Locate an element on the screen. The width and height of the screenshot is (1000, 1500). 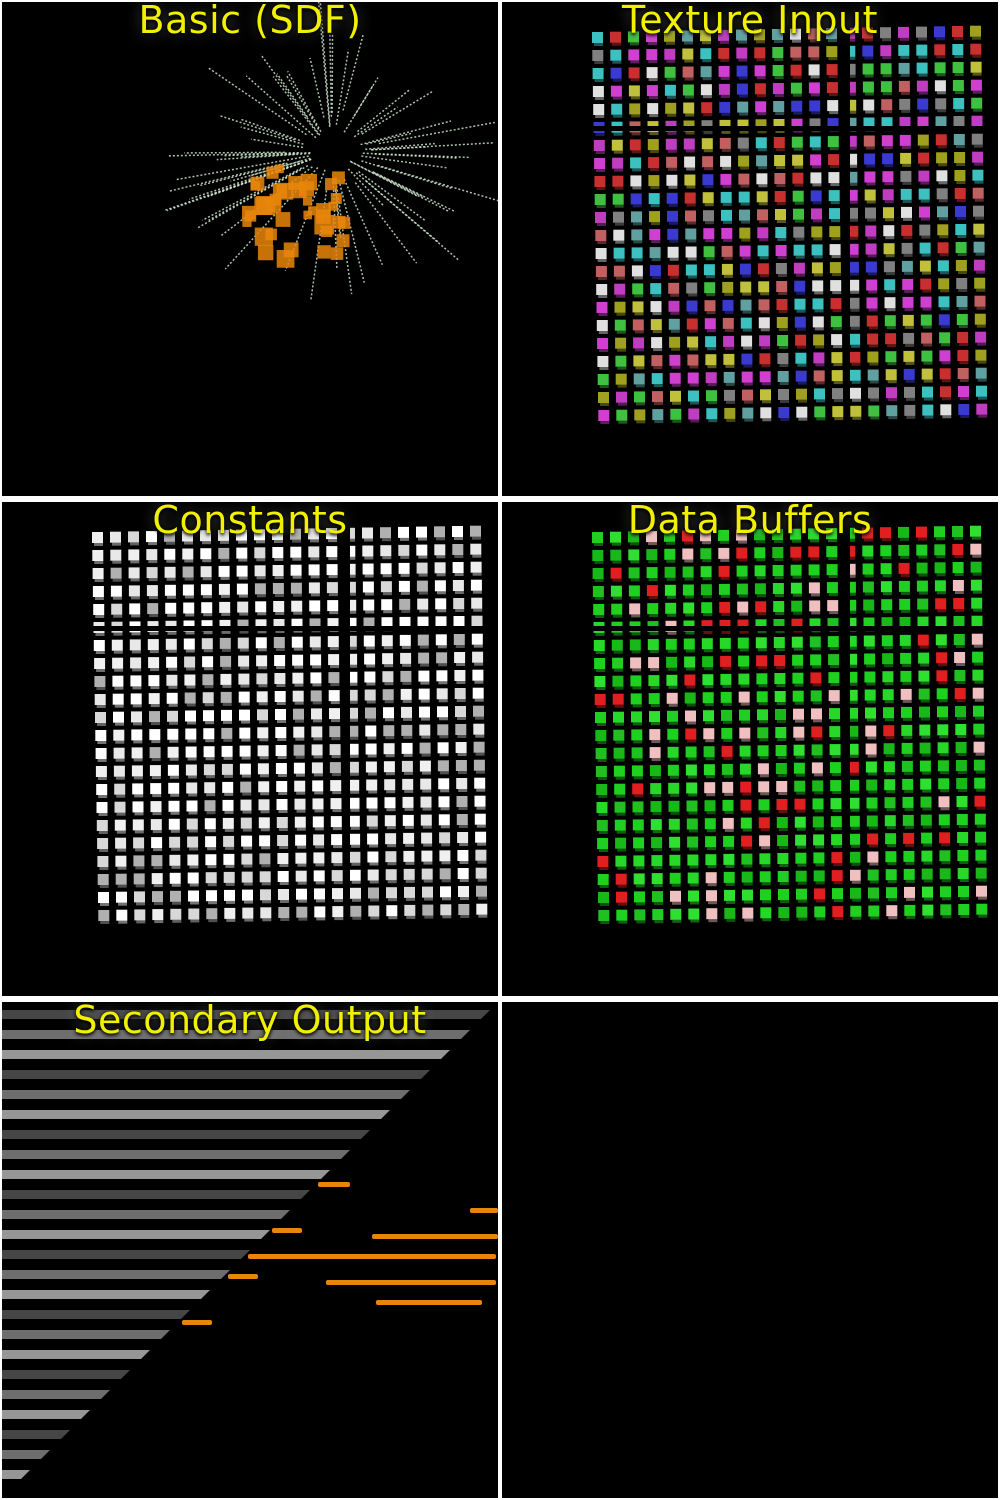
constants-render is located at coordinates (290, 749).